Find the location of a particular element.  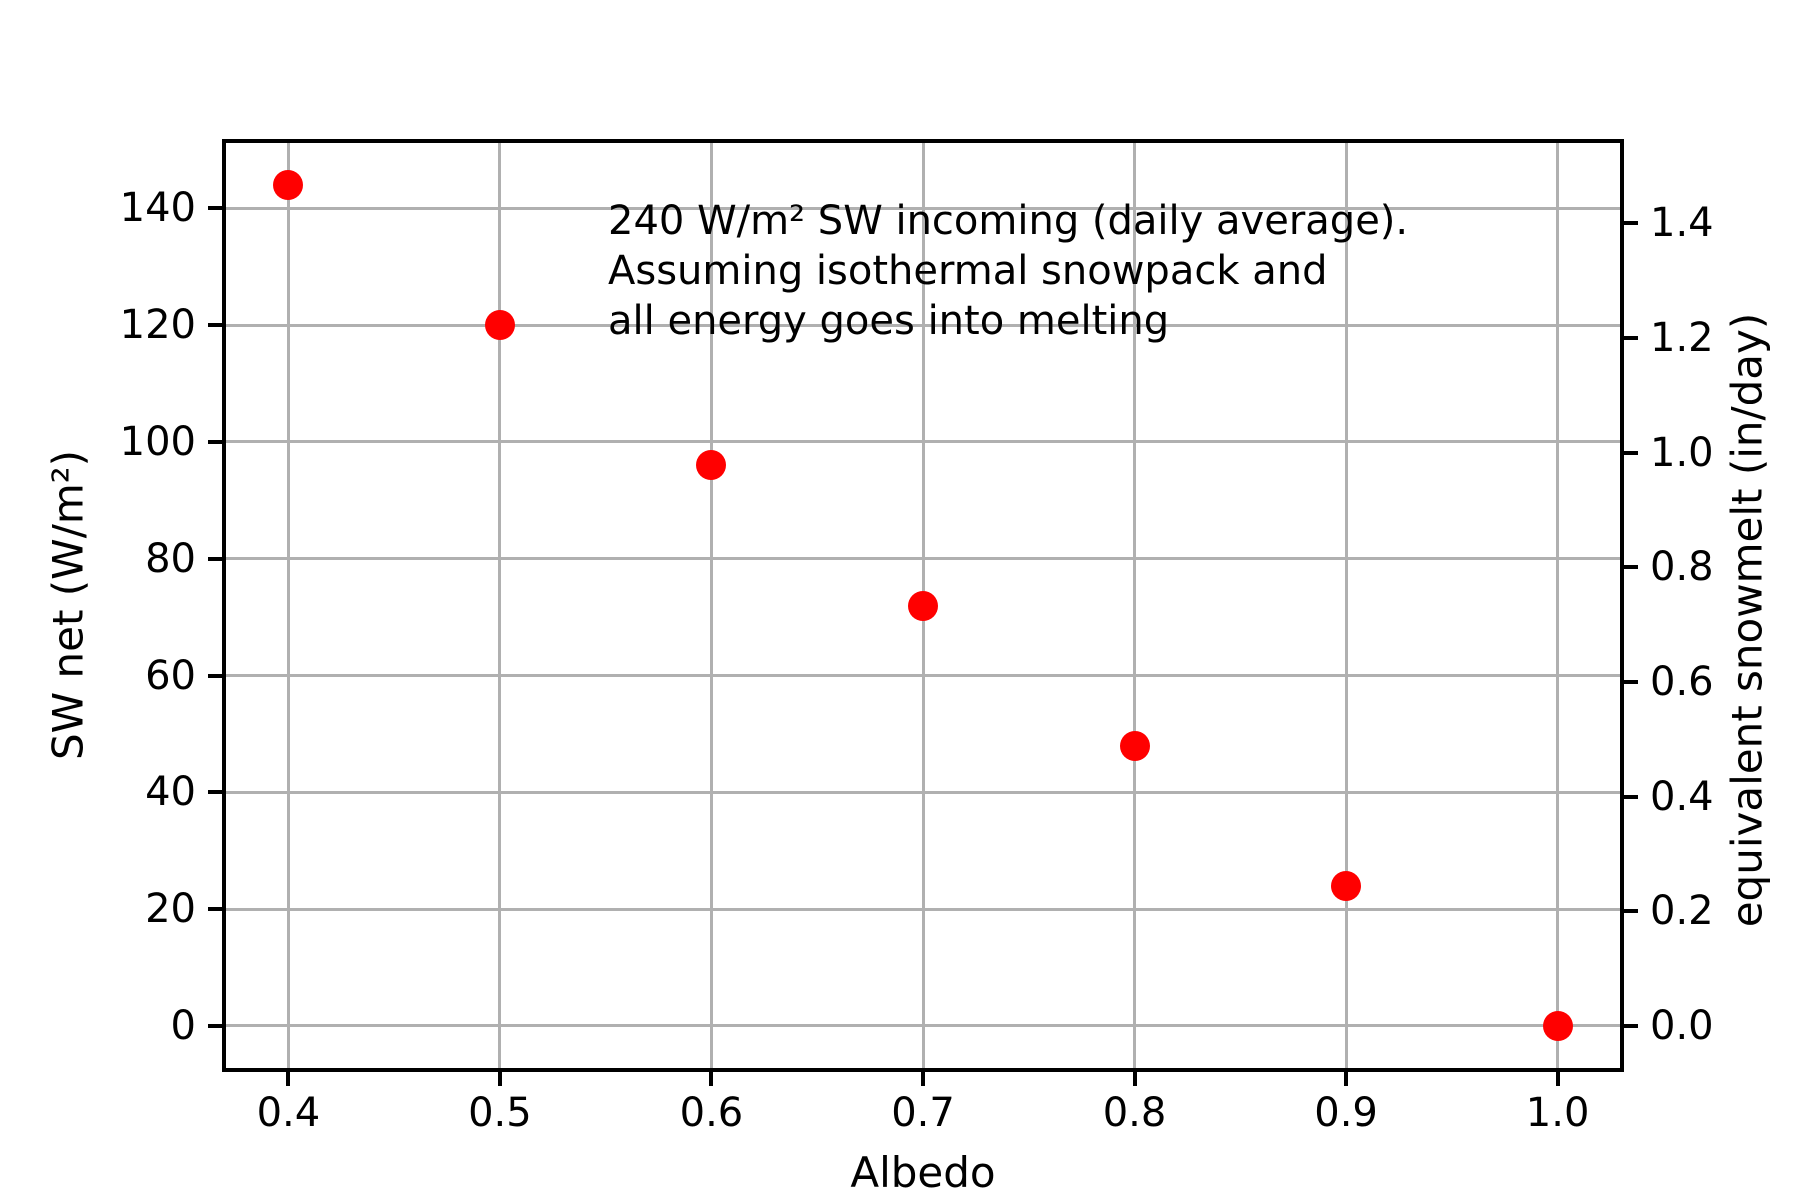

y-left-tick-label: 120 is located at coordinates (157, 325).